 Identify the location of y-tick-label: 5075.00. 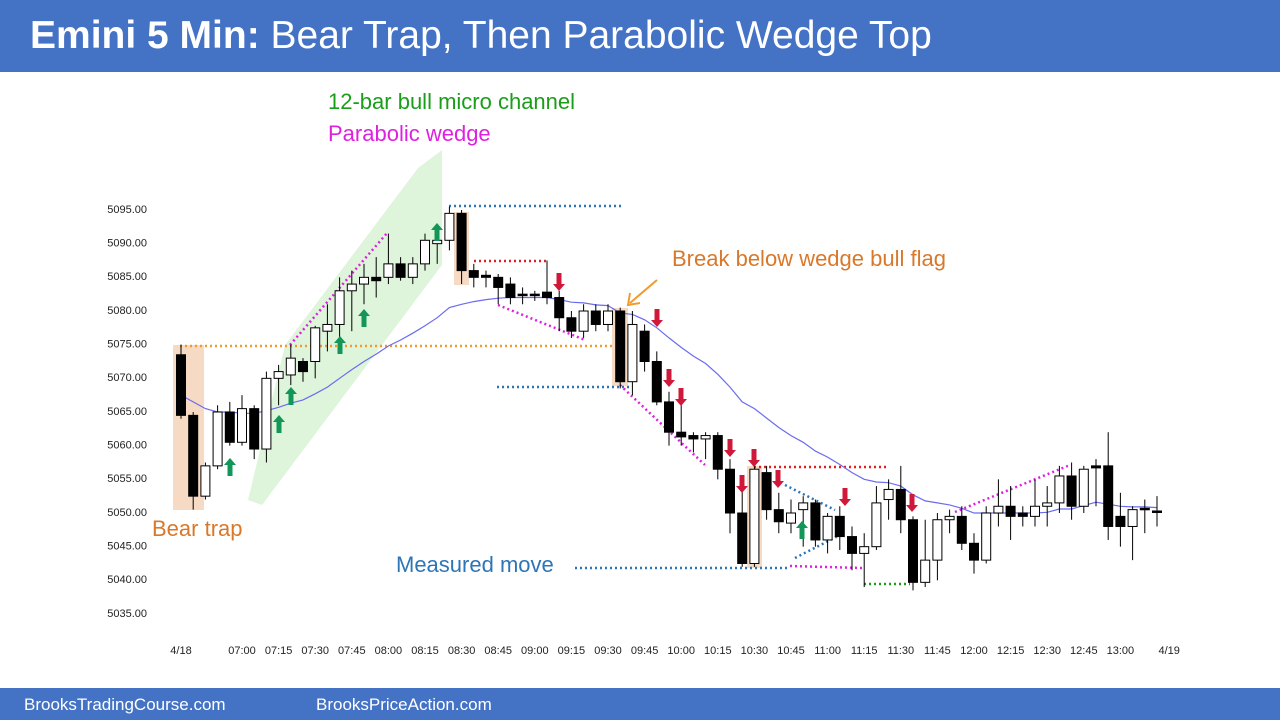
(127, 345).